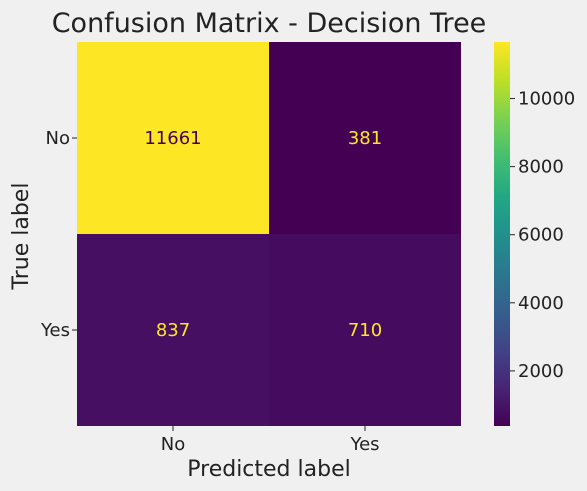 The width and height of the screenshot is (587, 491). Describe the element at coordinates (502, 234) in the screenshot. I see `colorbar` at that location.